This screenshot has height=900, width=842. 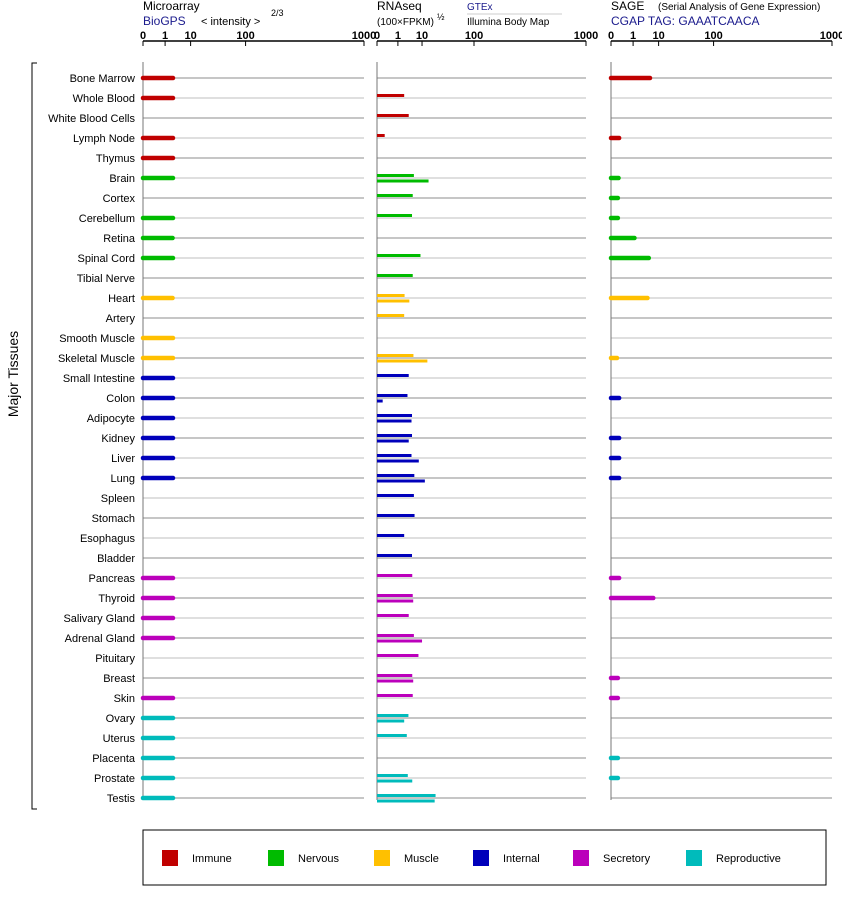 I want to click on tissue-label: Adrenal Gland, so click(x=100, y=639).